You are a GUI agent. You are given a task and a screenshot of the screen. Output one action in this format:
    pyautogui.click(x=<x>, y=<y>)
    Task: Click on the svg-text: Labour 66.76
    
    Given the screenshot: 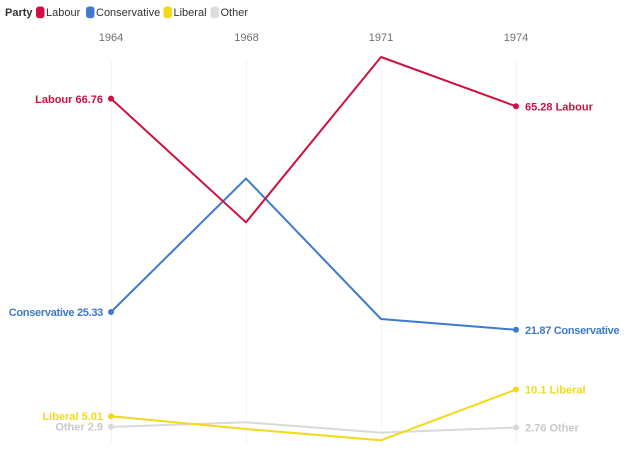 What is the action you would take?
    pyautogui.click(x=69, y=100)
    